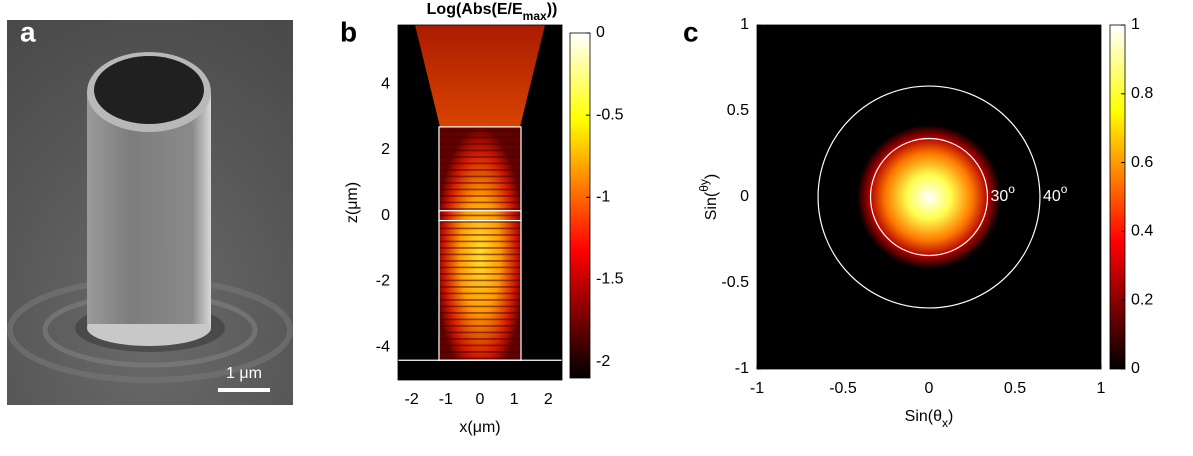 The height and width of the screenshot is (456, 1193). Describe the element at coordinates (603, 197) in the screenshot. I see `colorbar-tick-label: -1` at that location.